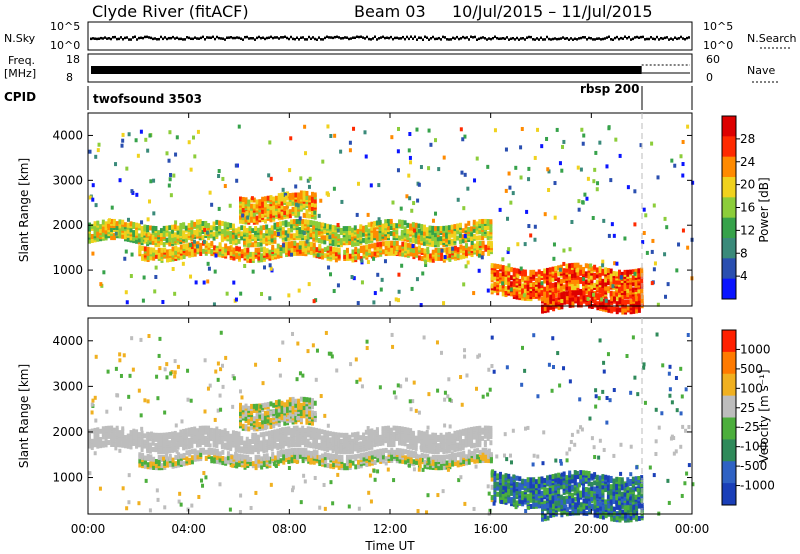 The width and height of the screenshot is (800, 554). Describe the element at coordinates (729, 248) in the screenshot. I see `colorbar-segment` at that location.